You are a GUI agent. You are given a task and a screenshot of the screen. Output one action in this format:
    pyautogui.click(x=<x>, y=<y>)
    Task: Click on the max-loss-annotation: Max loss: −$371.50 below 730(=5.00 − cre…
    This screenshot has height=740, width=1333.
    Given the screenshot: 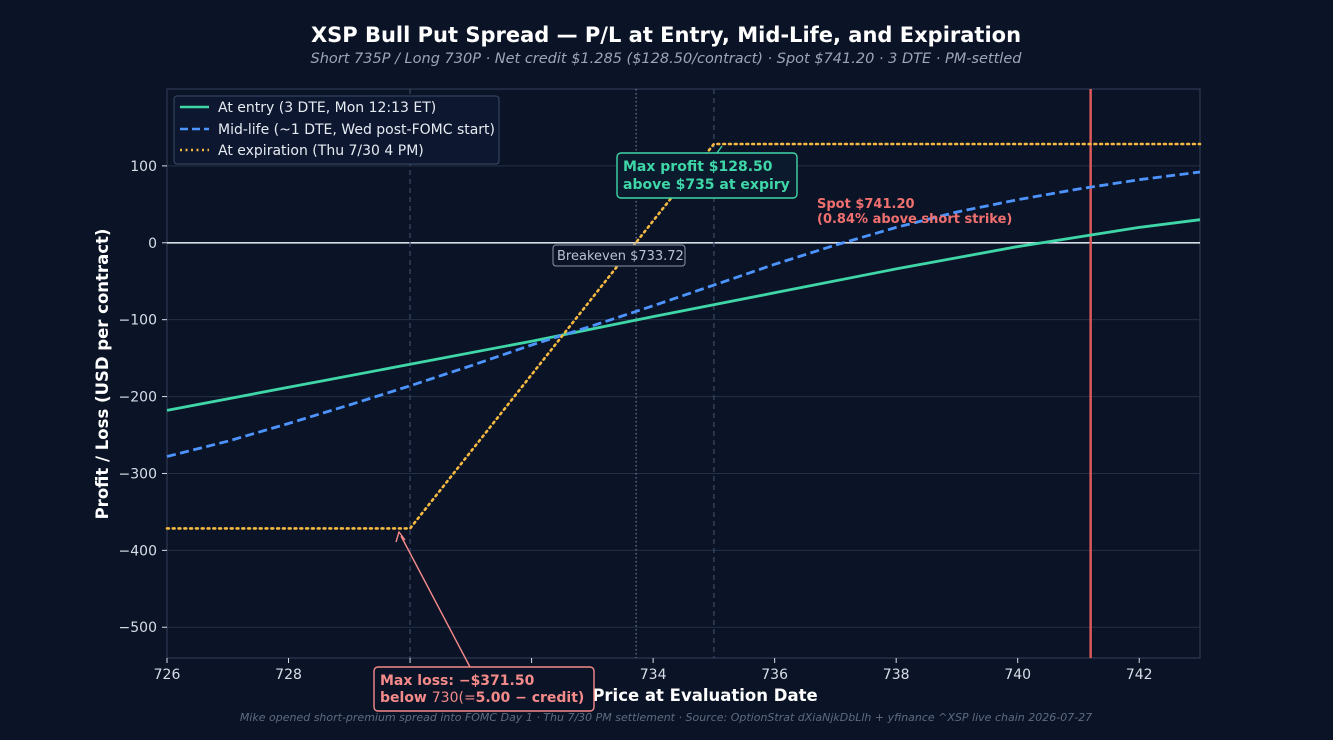 What is the action you would take?
    pyautogui.click(x=484, y=621)
    